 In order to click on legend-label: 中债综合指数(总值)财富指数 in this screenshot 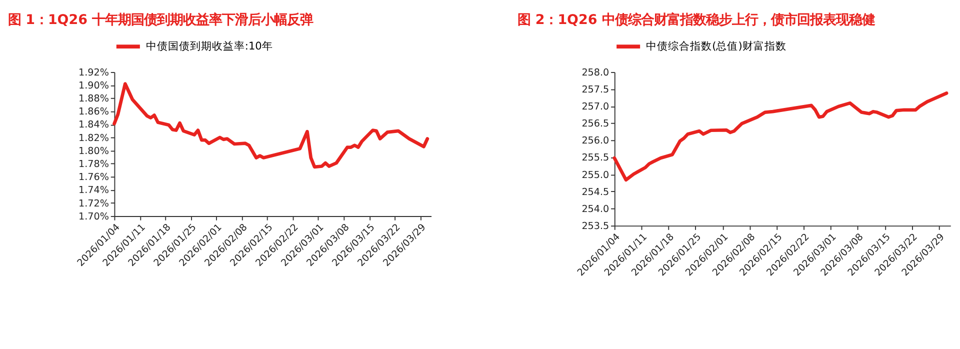, I will do `click(716, 45)`.